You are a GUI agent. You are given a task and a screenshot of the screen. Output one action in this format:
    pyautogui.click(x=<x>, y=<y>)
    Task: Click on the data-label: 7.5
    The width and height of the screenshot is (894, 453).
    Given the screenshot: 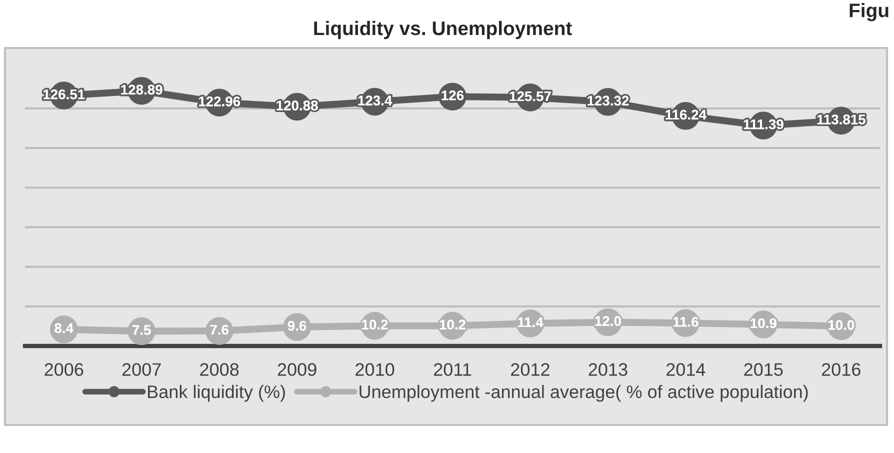 What is the action you would take?
    pyautogui.click(x=141, y=330)
    